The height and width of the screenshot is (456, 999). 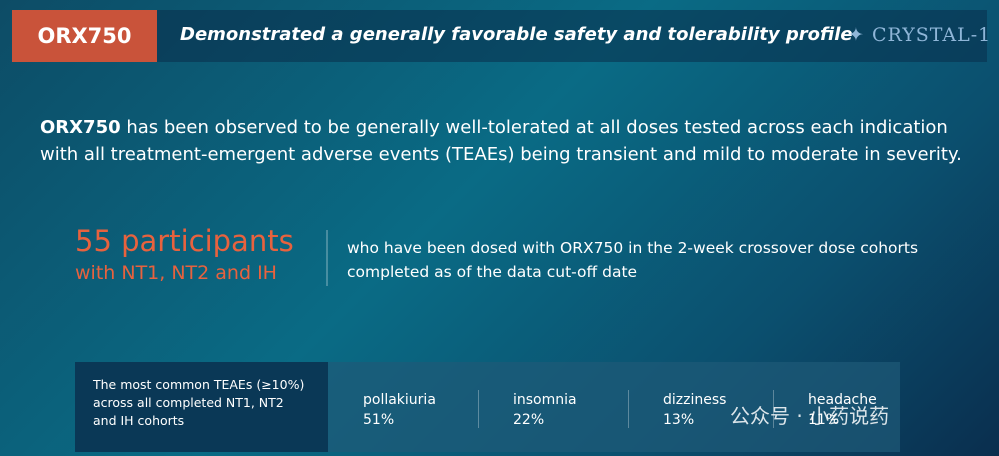 What do you see at coordinates (529, 420) in the screenshot?
I see `teae-percent: 22%` at bounding box center [529, 420].